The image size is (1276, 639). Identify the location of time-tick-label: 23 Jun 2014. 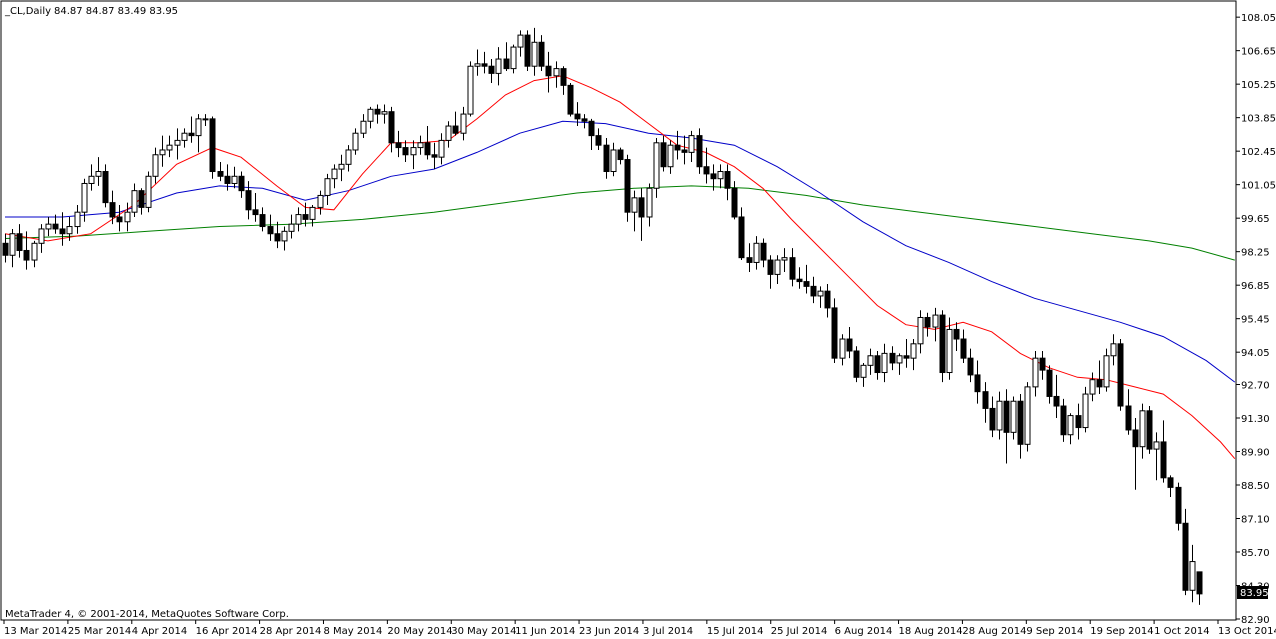
(609, 631).